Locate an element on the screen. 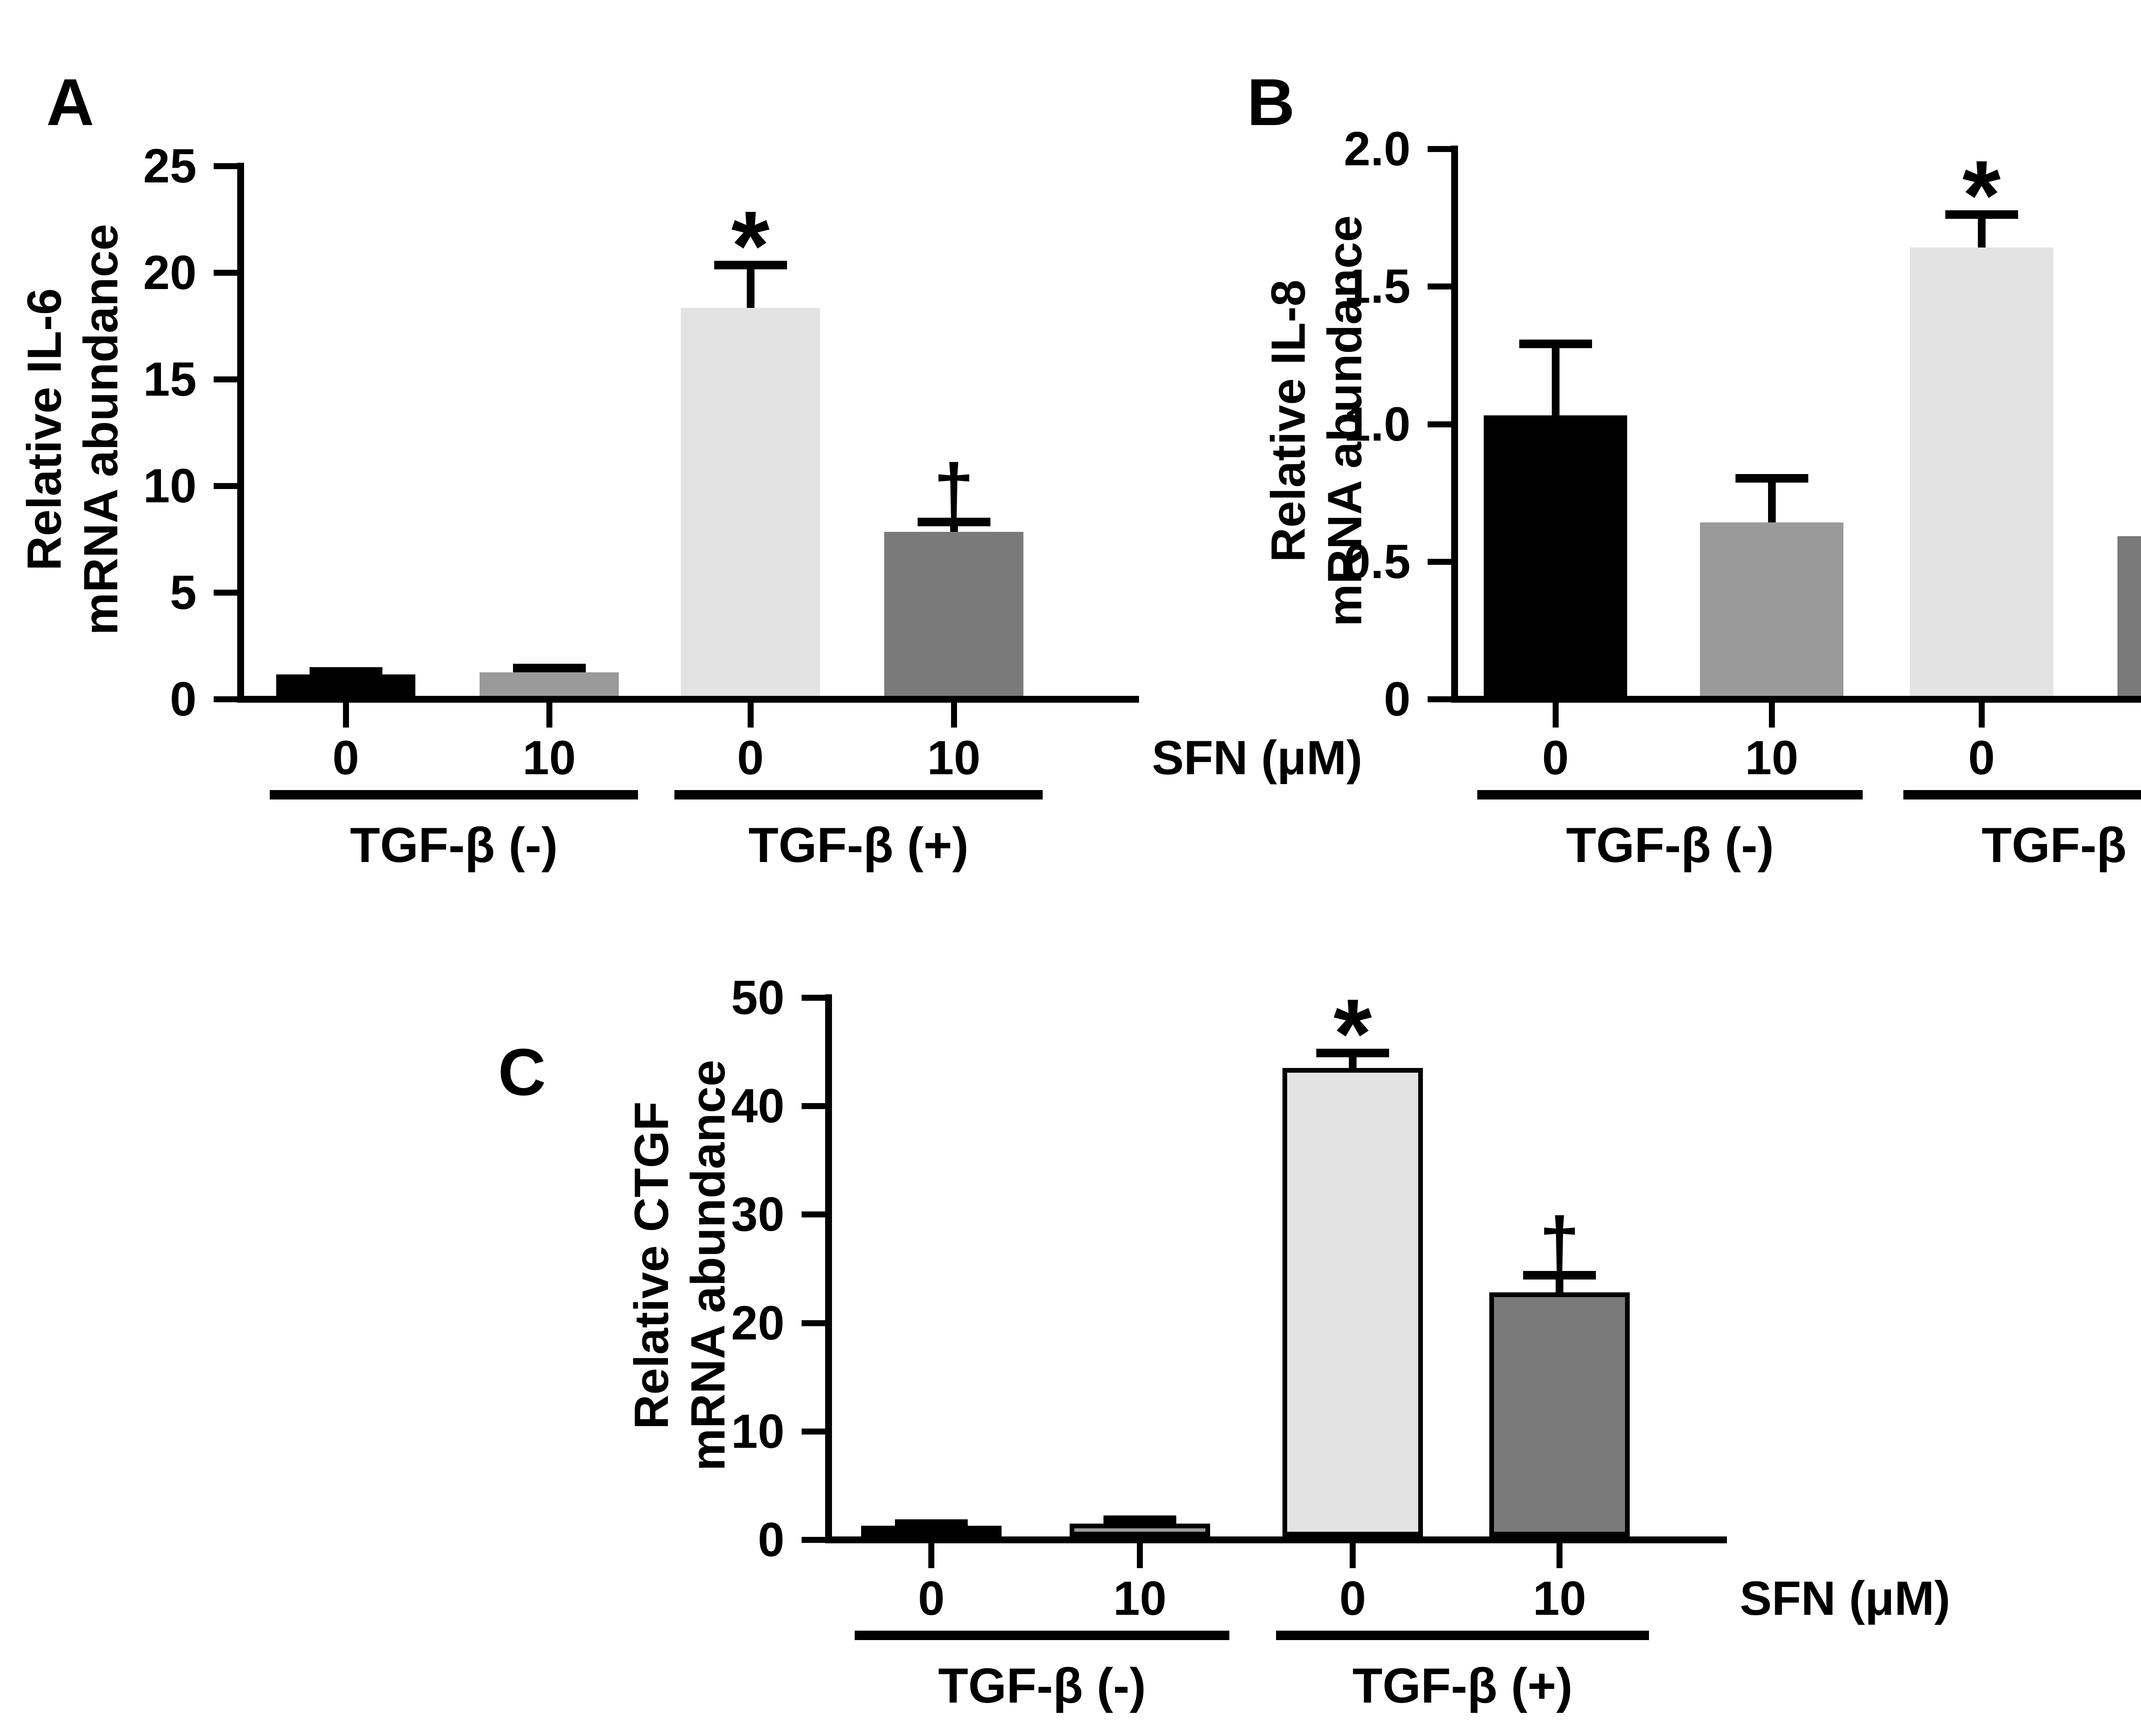 This screenshot has height=1736, width=2141. y-tick-label-b: 1.5 is located at coordinates (1377, 286).